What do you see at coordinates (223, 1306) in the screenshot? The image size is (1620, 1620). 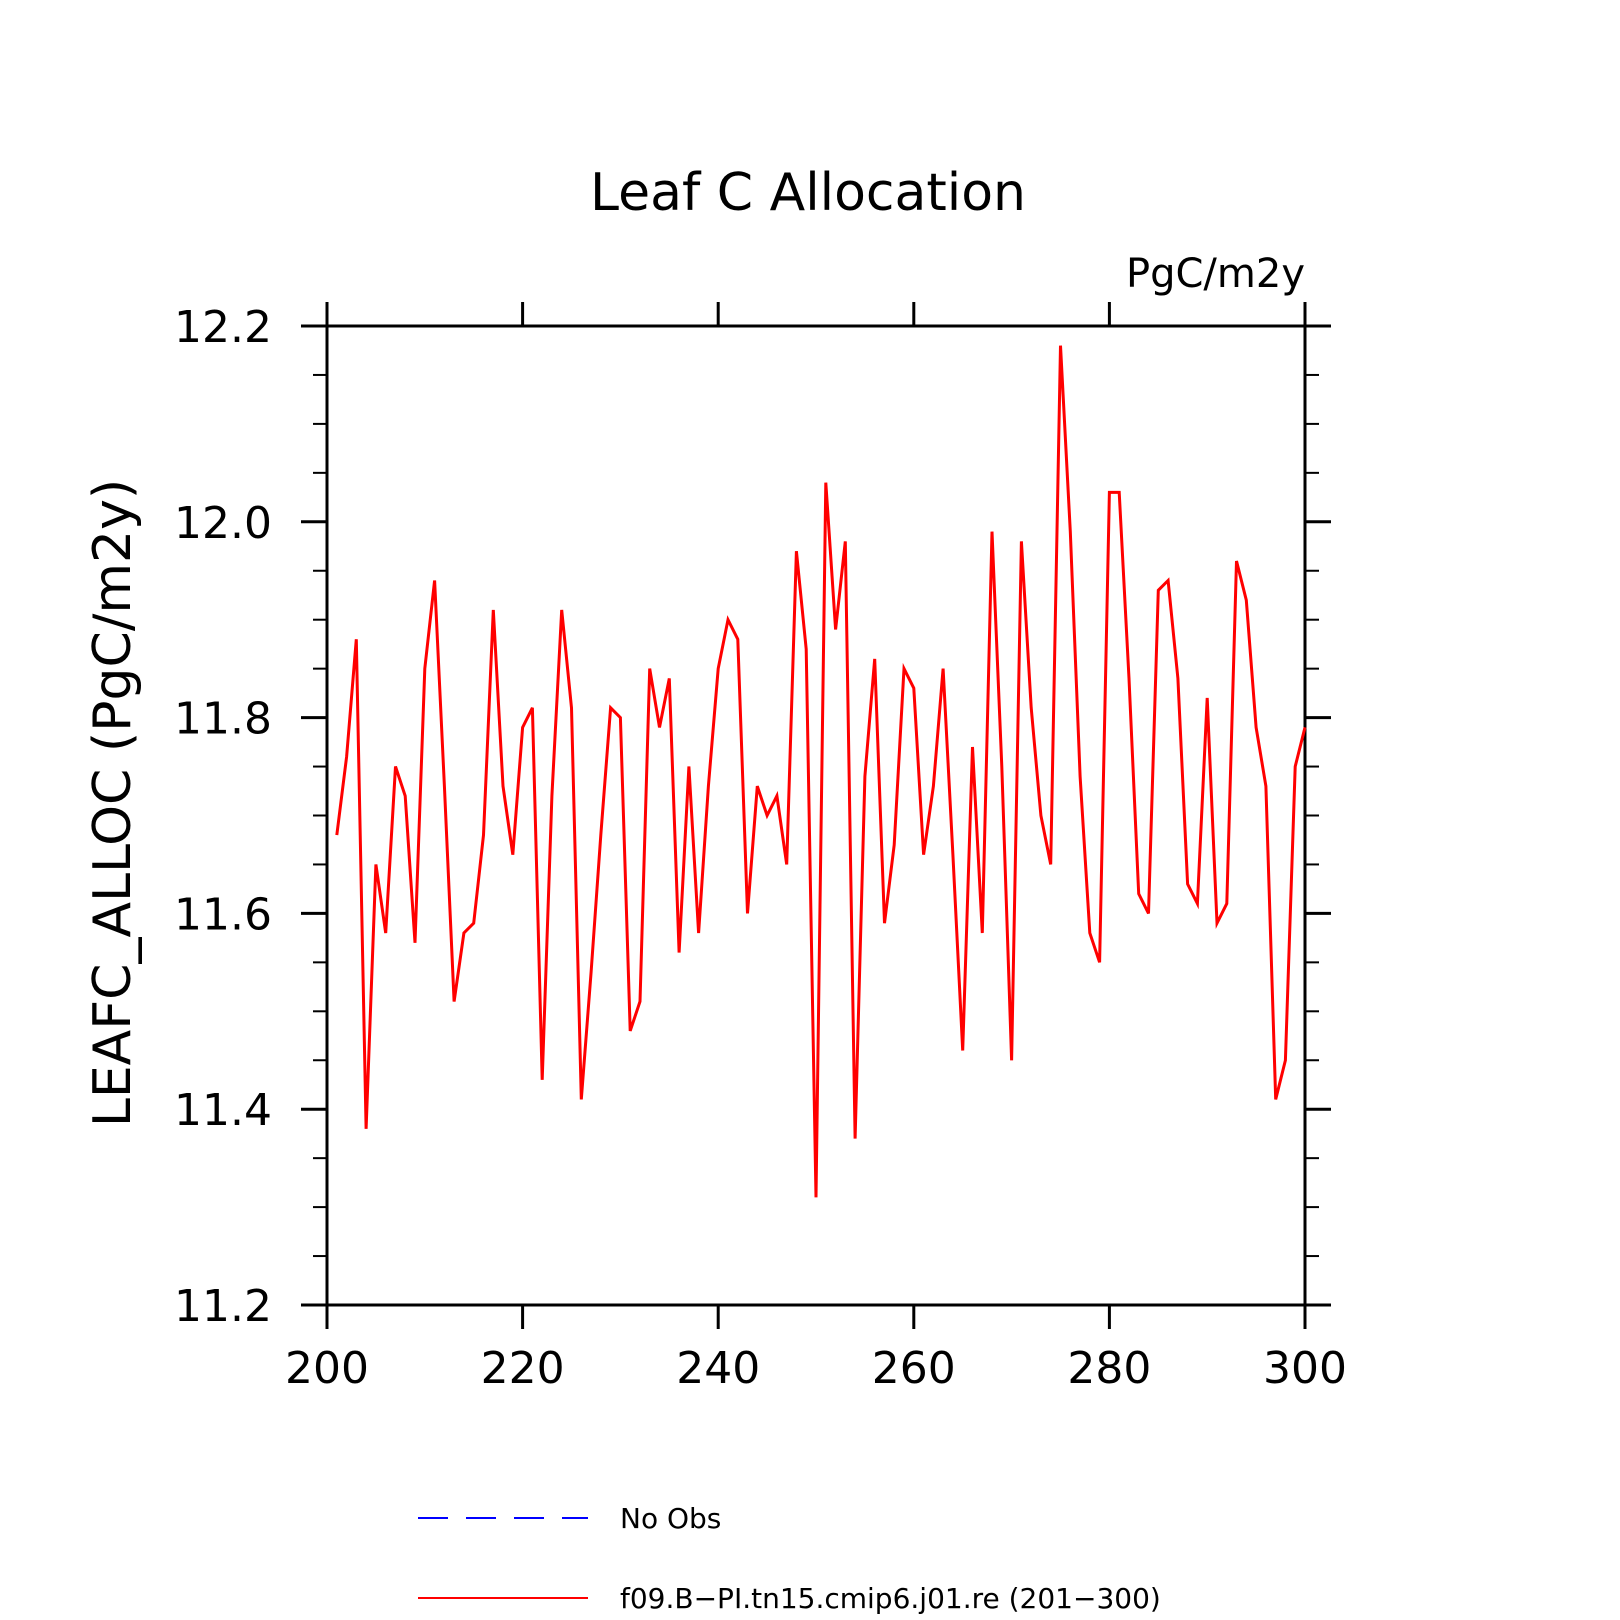 I see `y-tick-label: 11.2` at bounding box center [223, 1306].